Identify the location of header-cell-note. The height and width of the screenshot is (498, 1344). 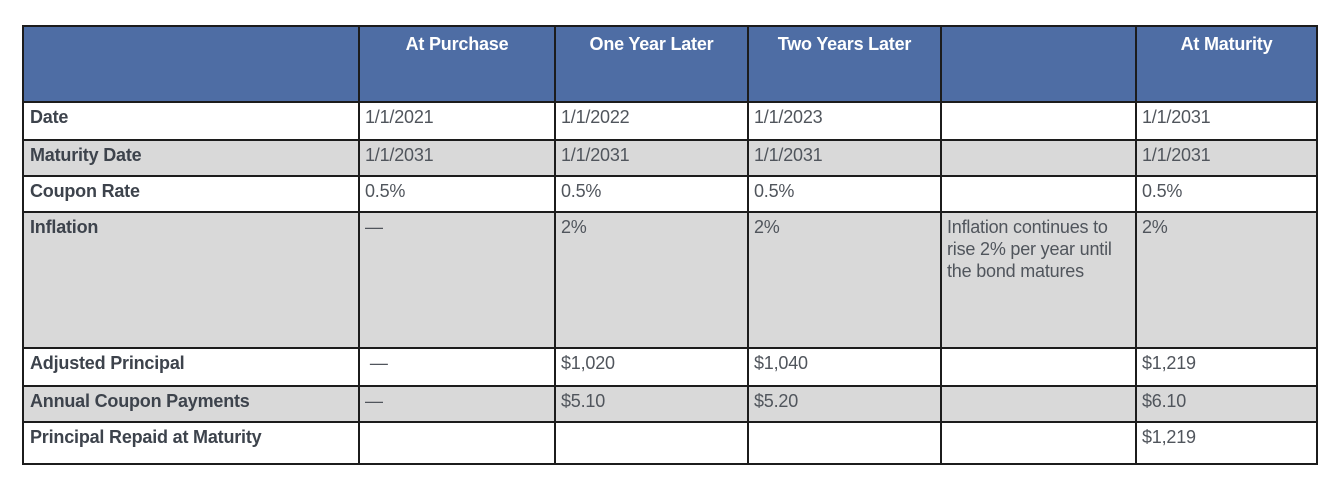
(1038, 64).